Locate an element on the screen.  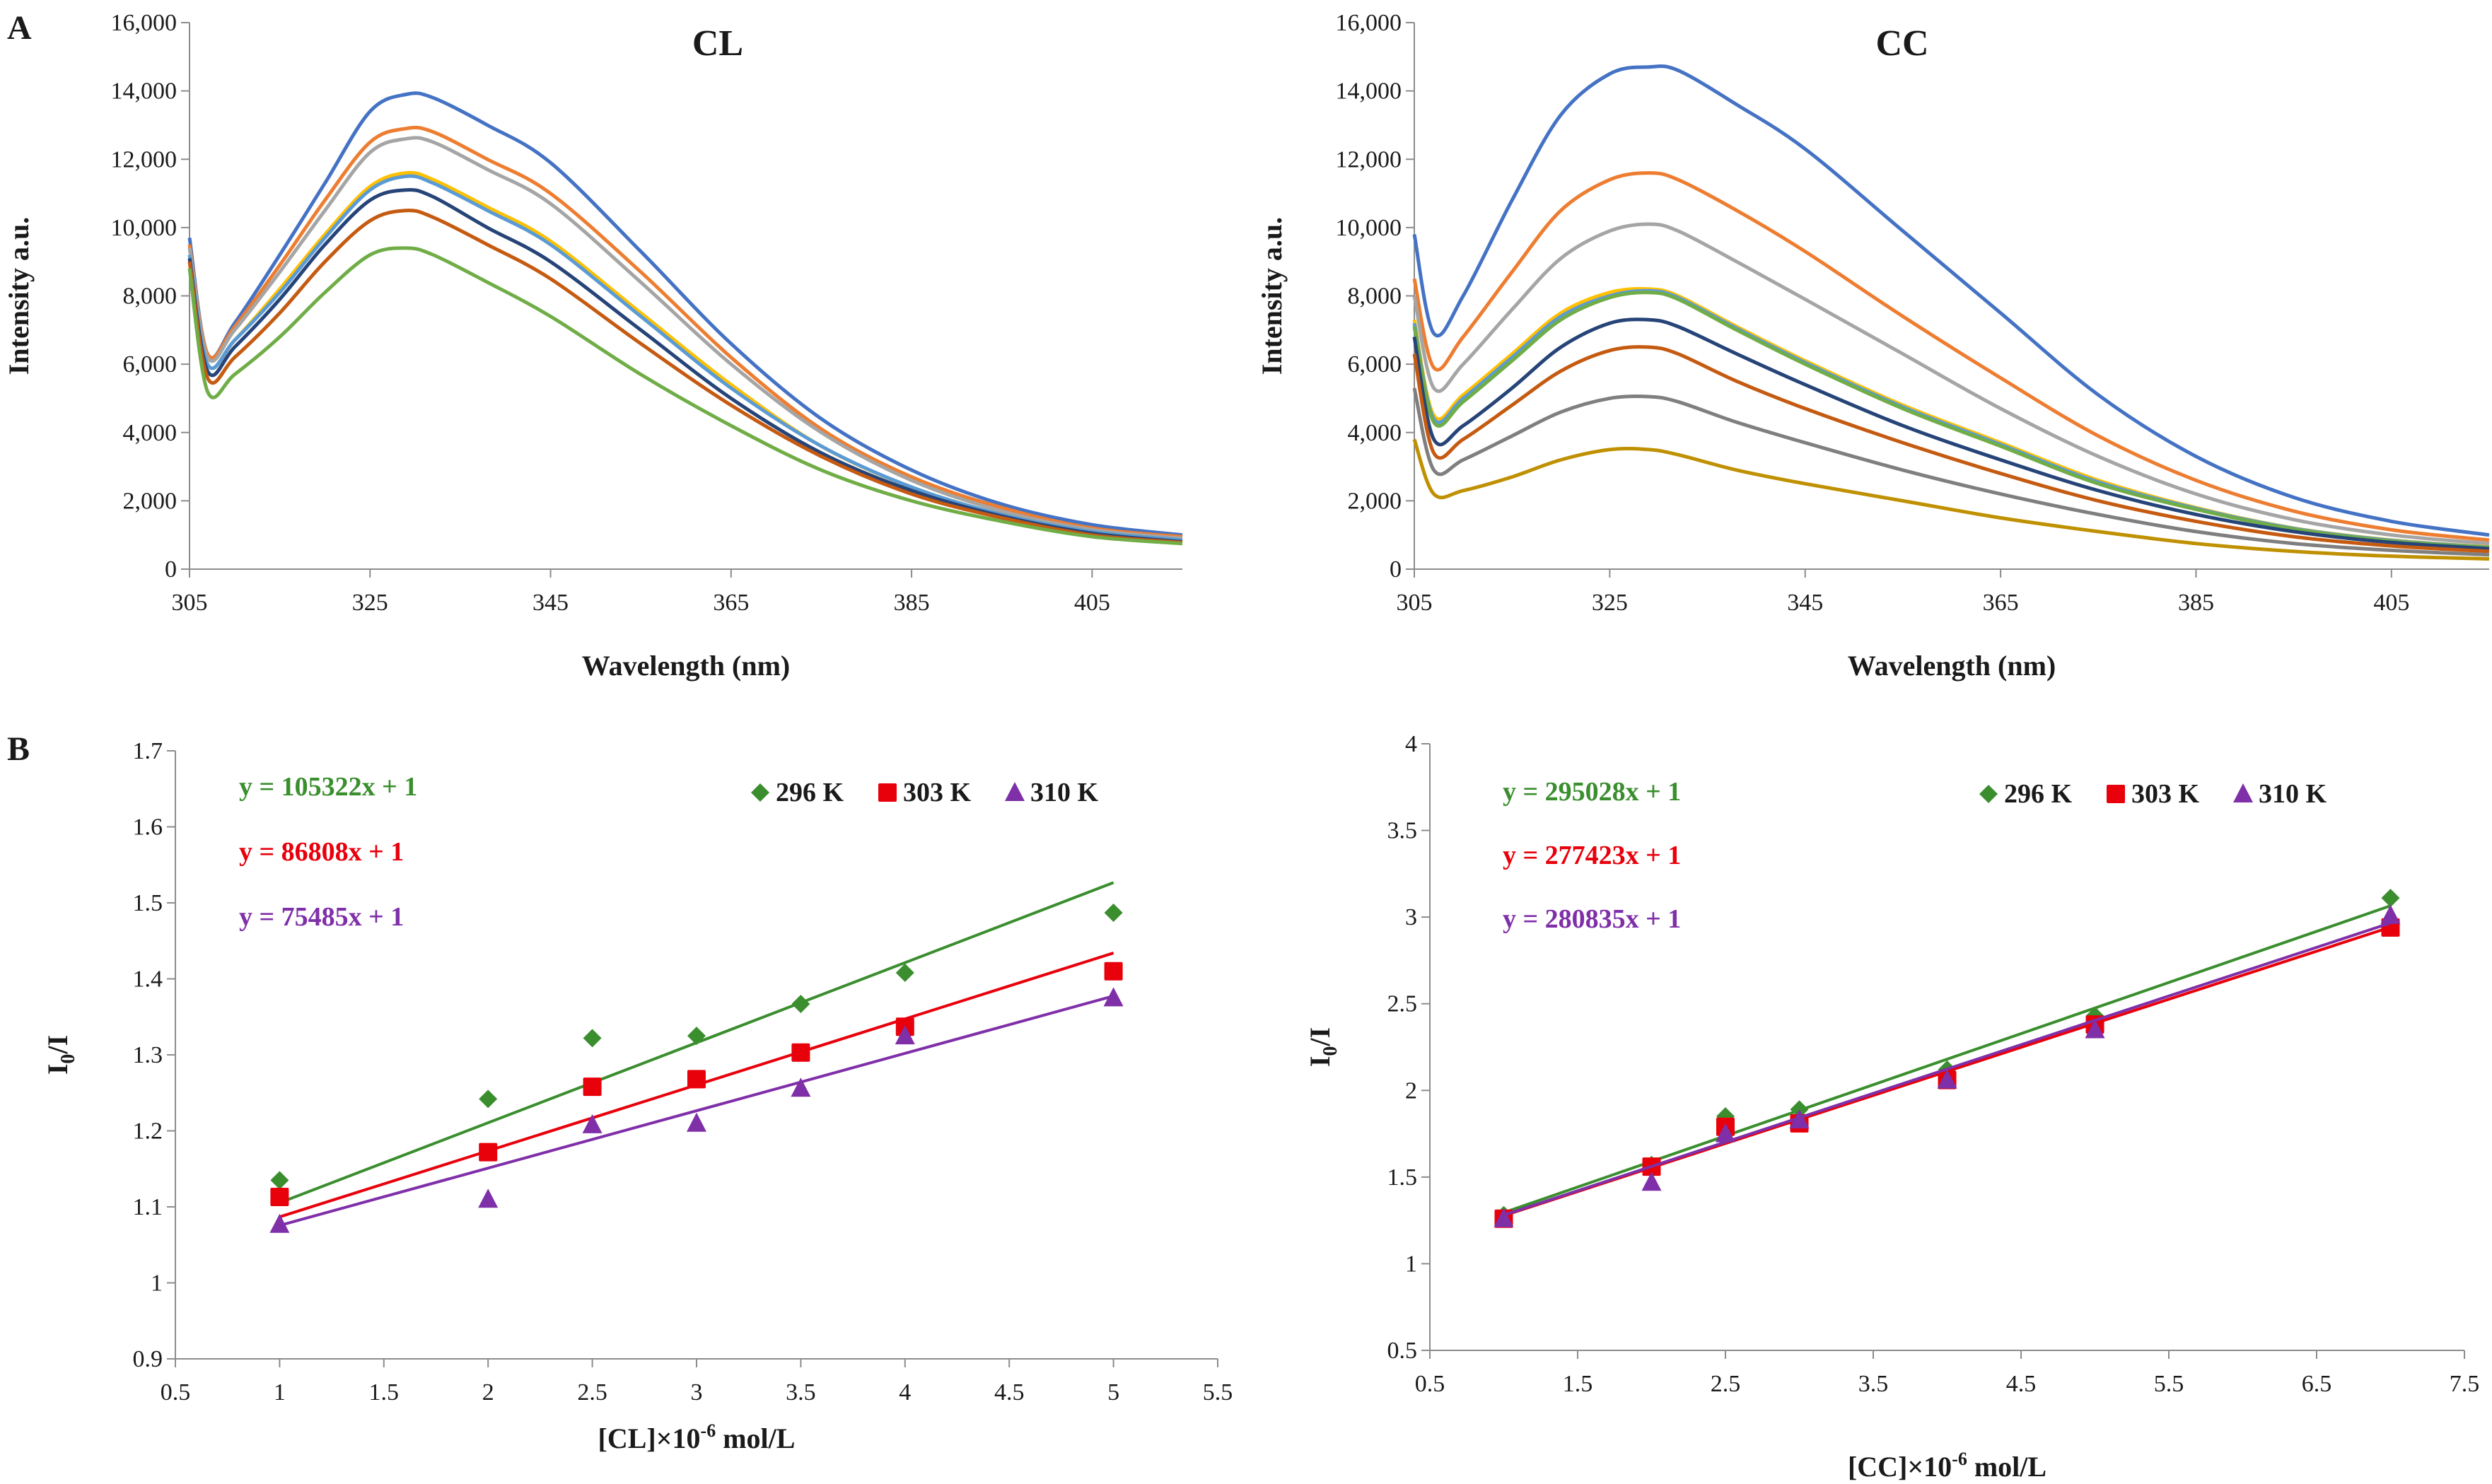
cl-stern-volmer-x-tick-label: 4.5 is located at coordinates (1009, 1392).